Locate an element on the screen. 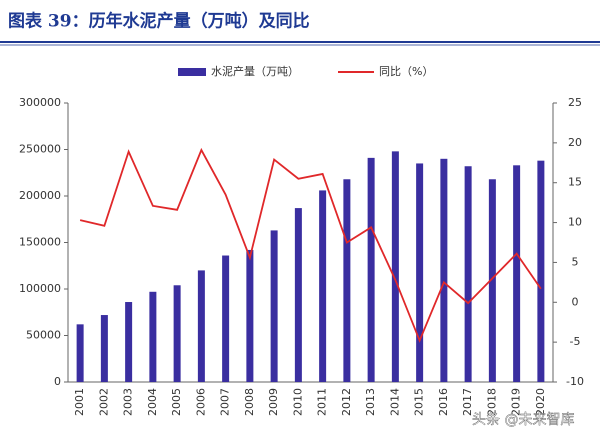 Image resolution: width=600 pixels, height=438 pixels. x-tick-label: 2020 is located at coordinates (540, 402).